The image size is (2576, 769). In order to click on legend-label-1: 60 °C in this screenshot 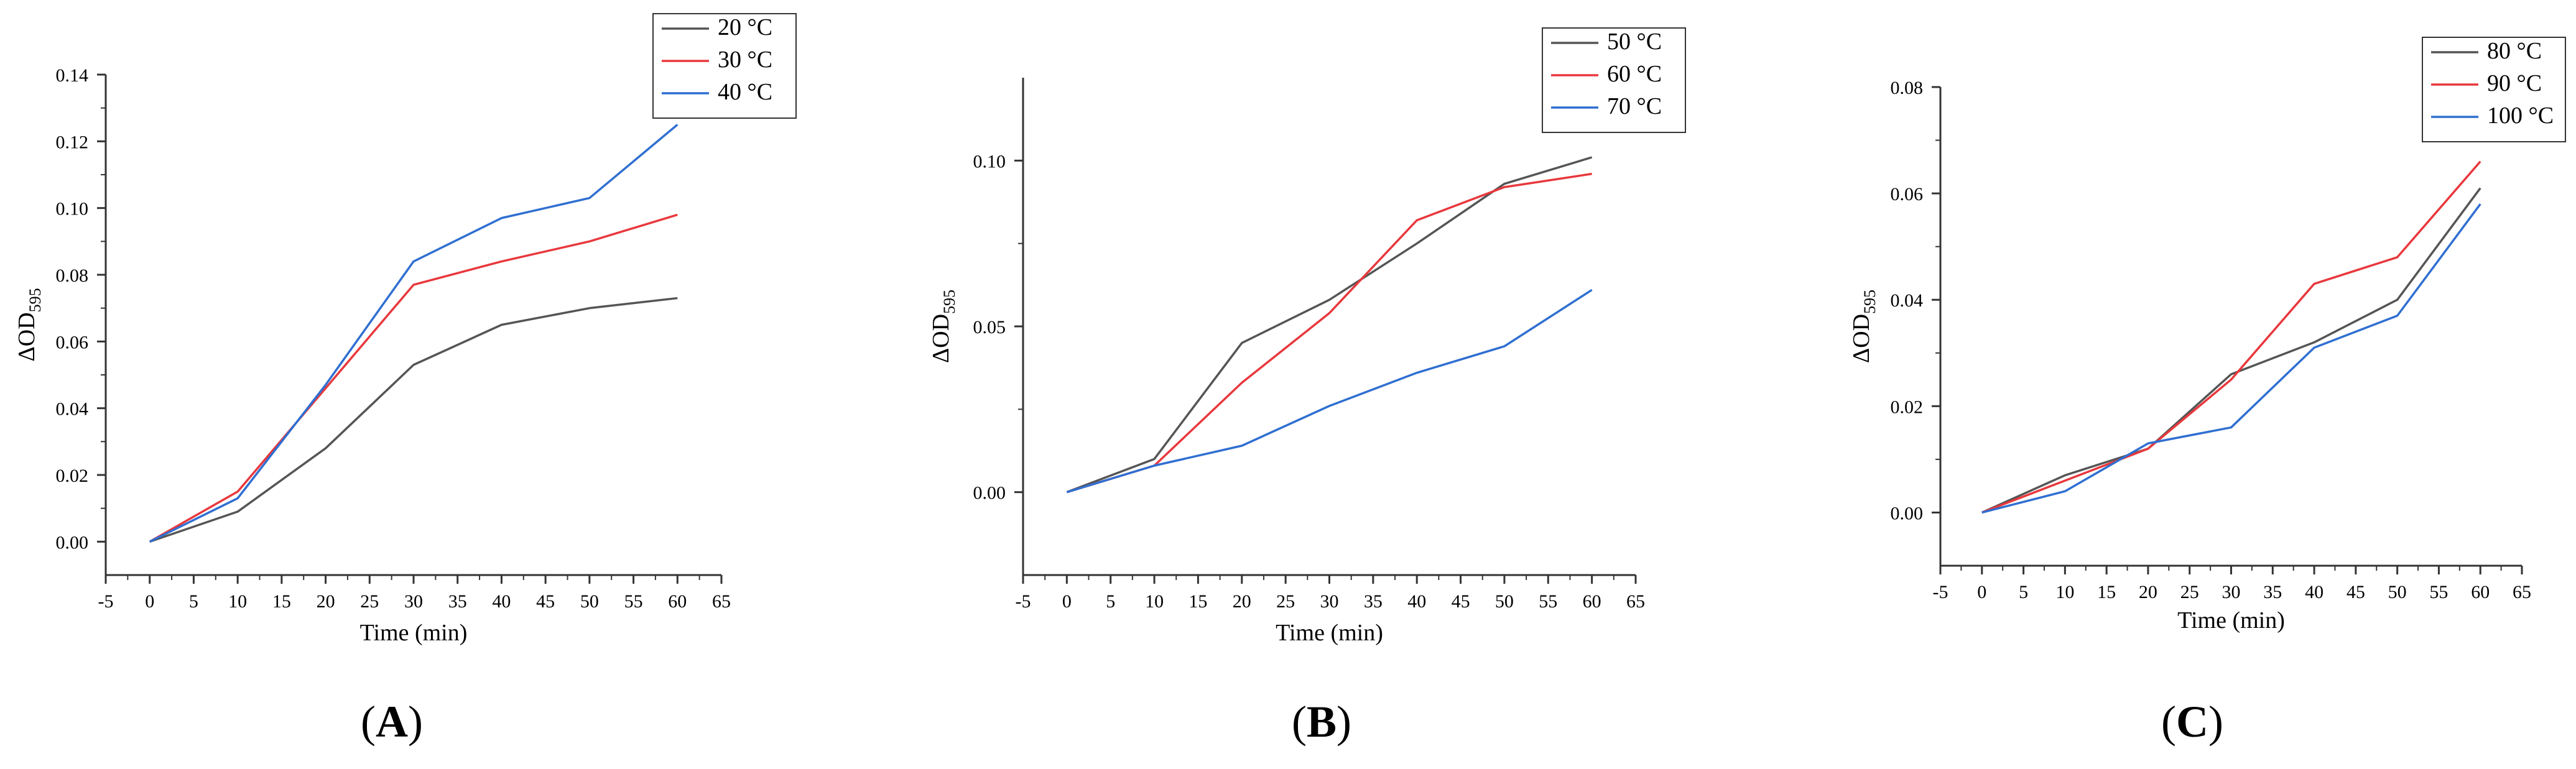, I will do `click(1635, 74)`.